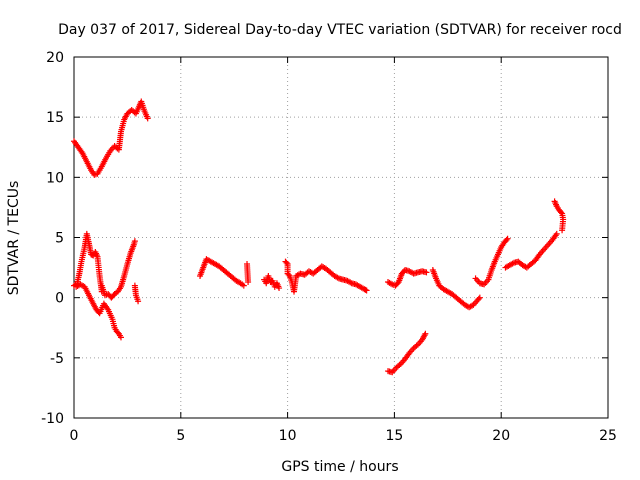 The image size is (640, 480). Describe the element at coordinates (55, 58) in the screenshot. I see `y-tick-label: 20` at that location.